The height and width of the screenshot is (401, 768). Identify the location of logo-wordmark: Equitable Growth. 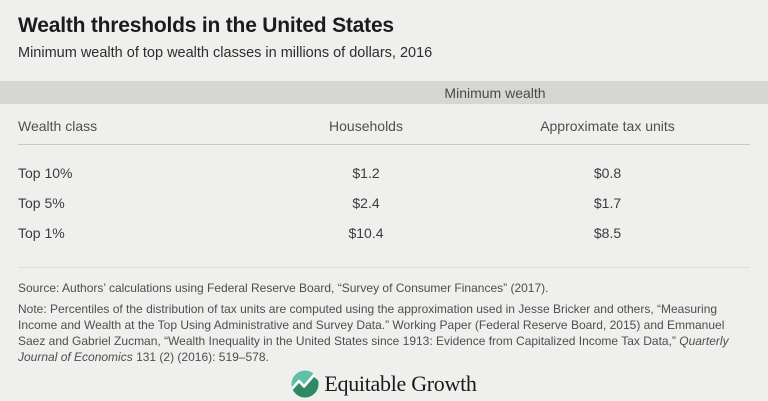
(400, 383).